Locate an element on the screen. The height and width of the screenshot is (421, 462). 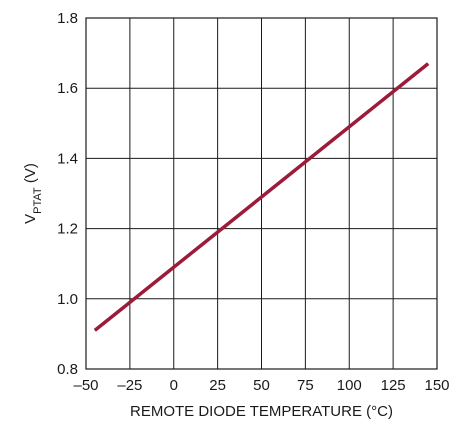
x-tick-label: 50 is located at coordinates (261, 385).